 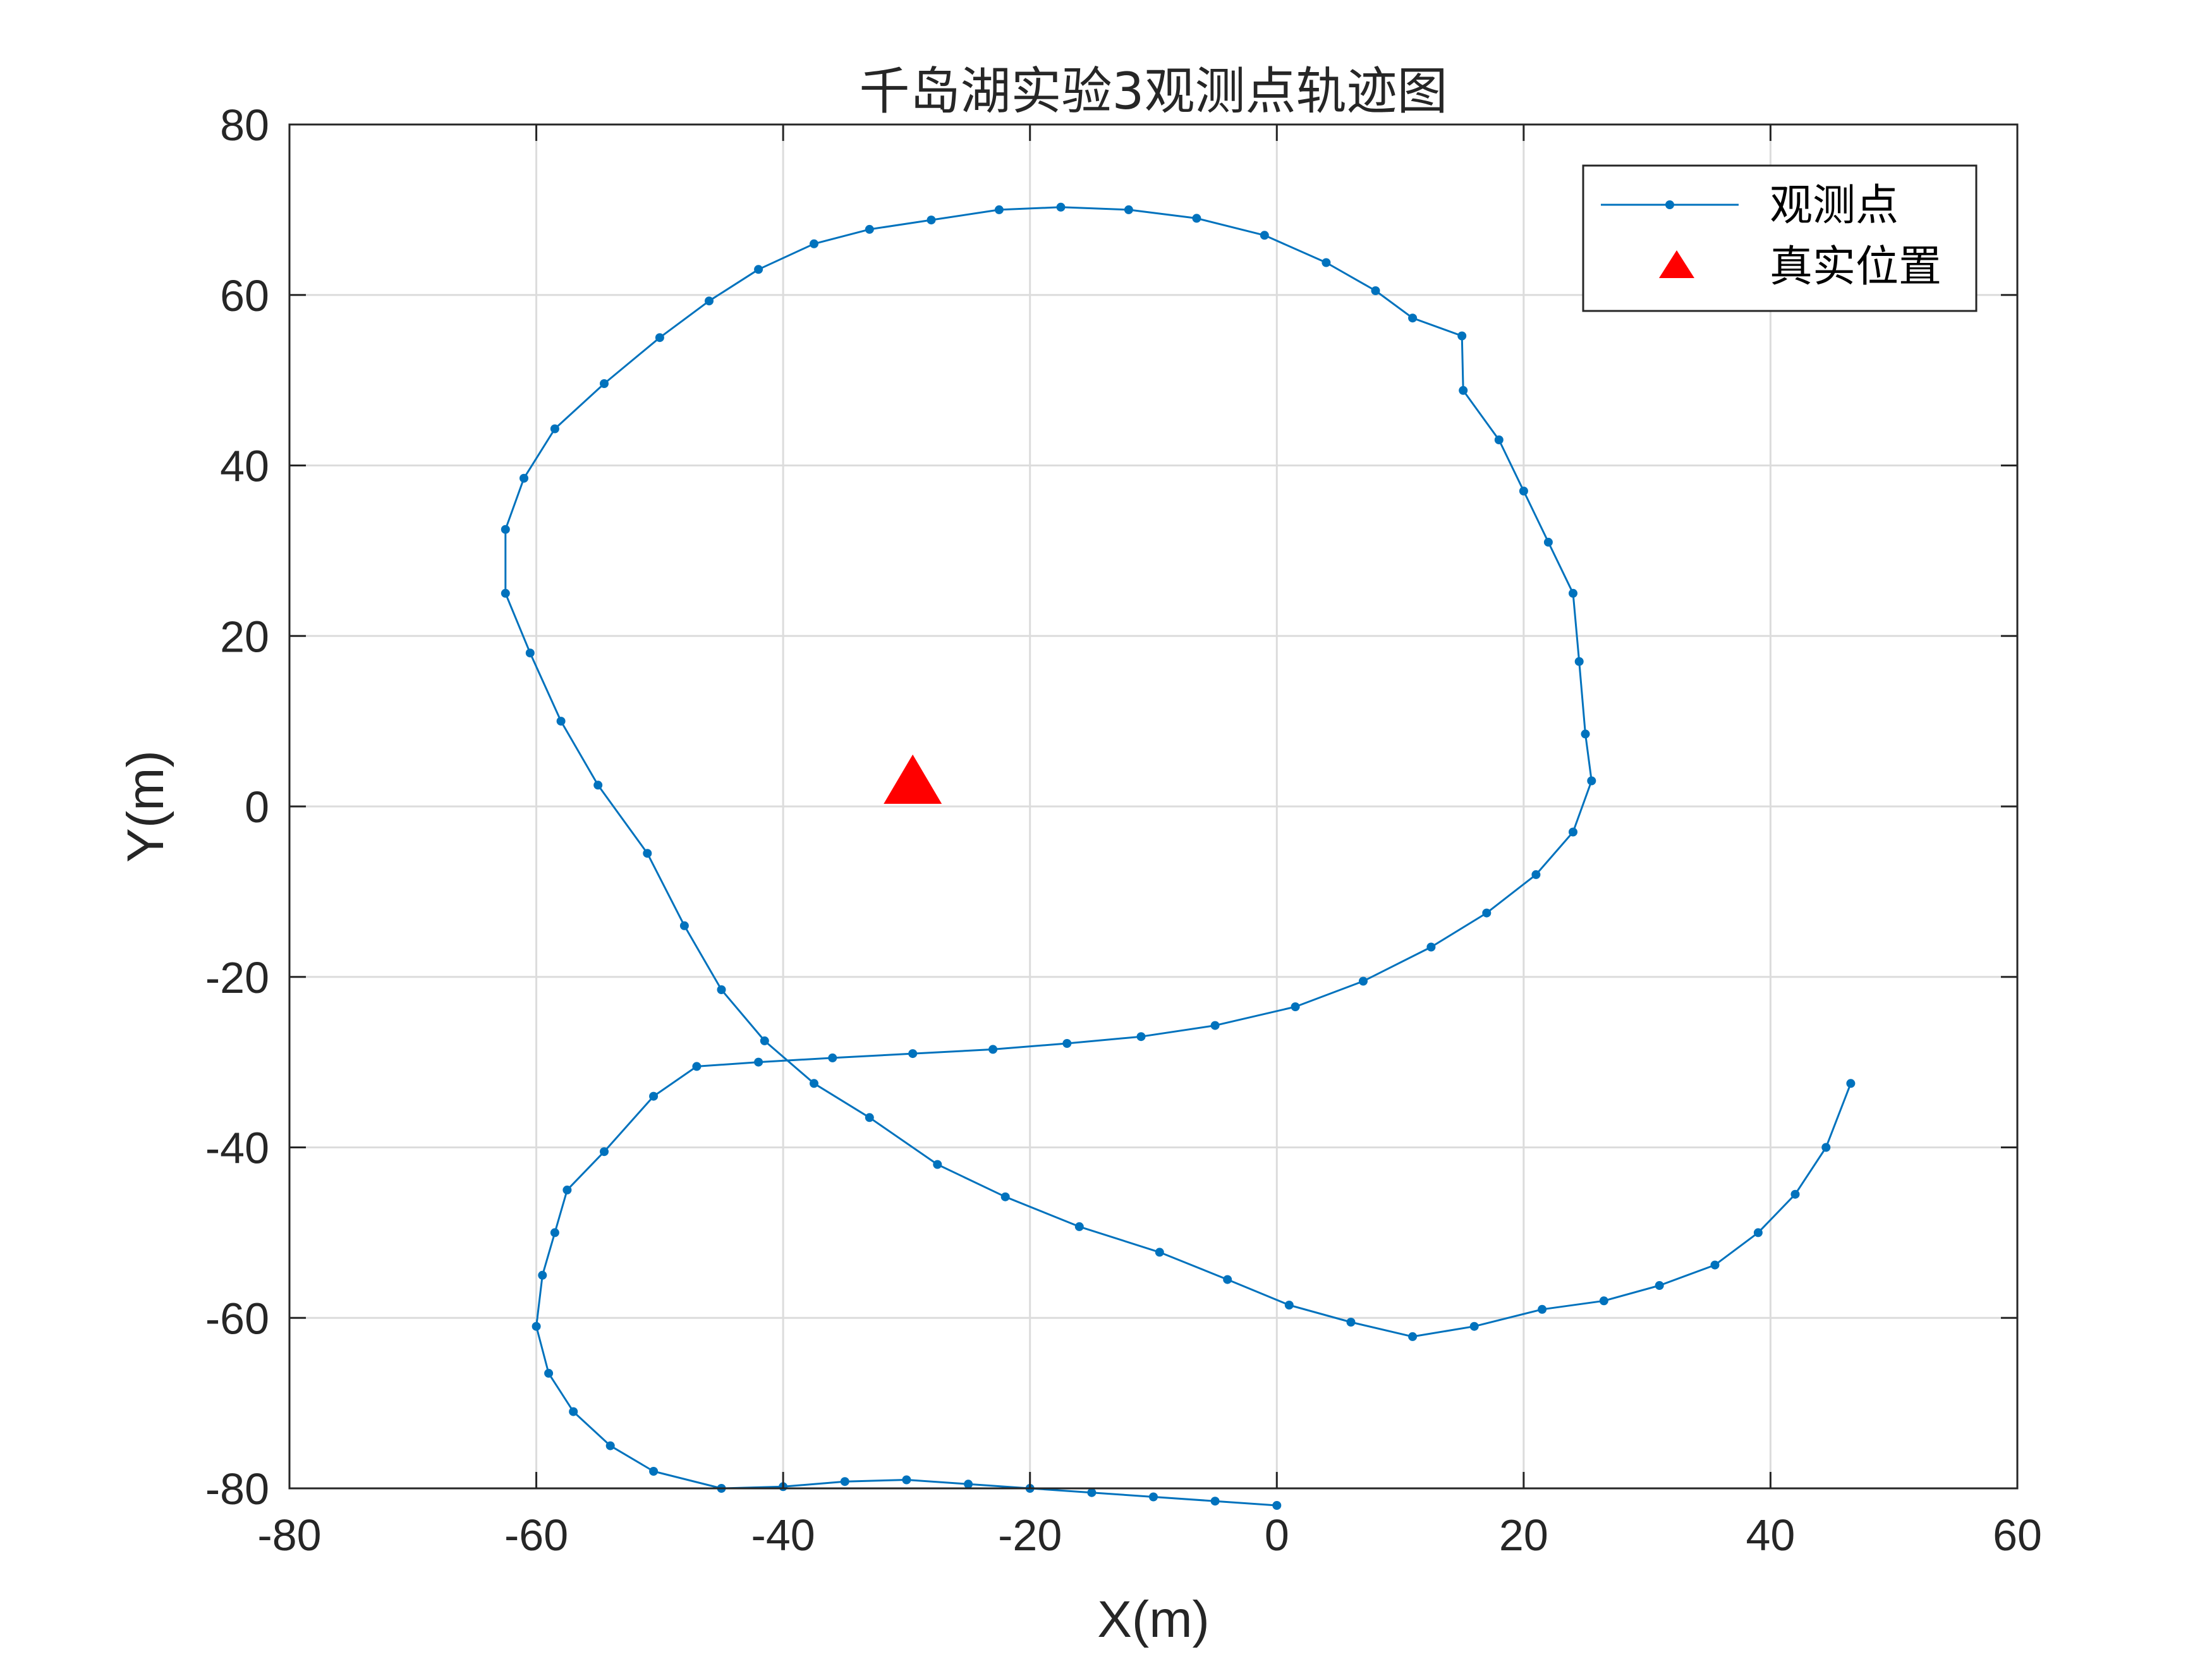 I want to click on x-tick-label: 60, so click(x=2017, y=1535).